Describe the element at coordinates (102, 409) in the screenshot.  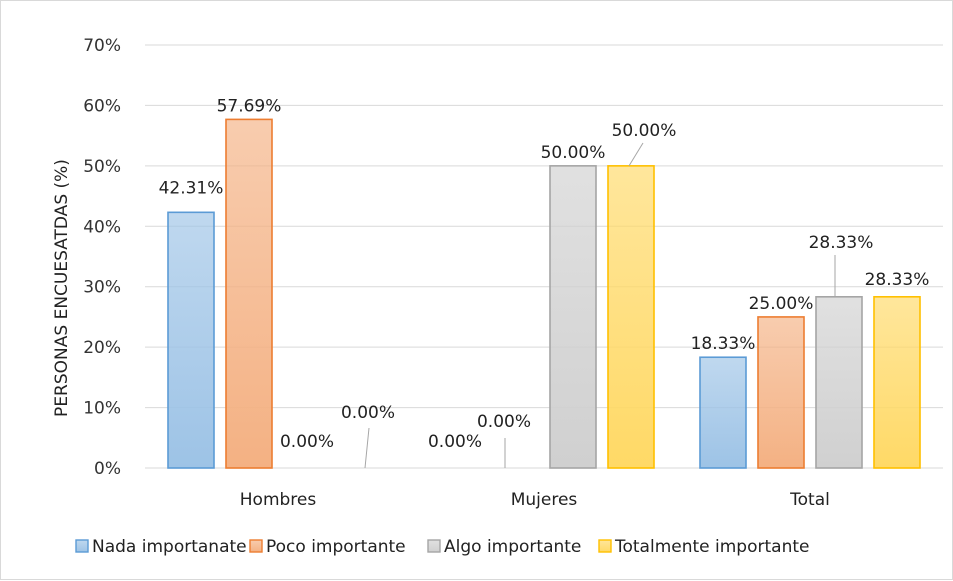
I see `y-tick-label: 10%` at that location.